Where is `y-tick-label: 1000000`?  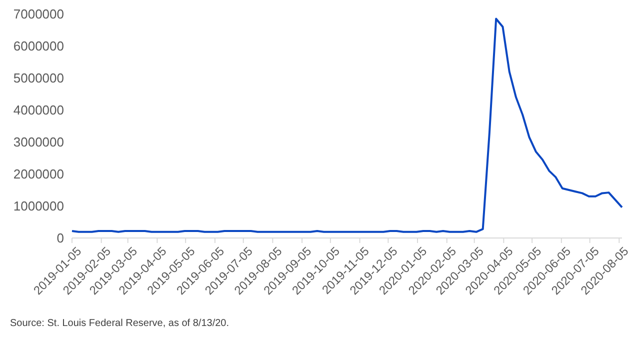 y-tick-label: 1000000 is located at coordinates (38, 206).